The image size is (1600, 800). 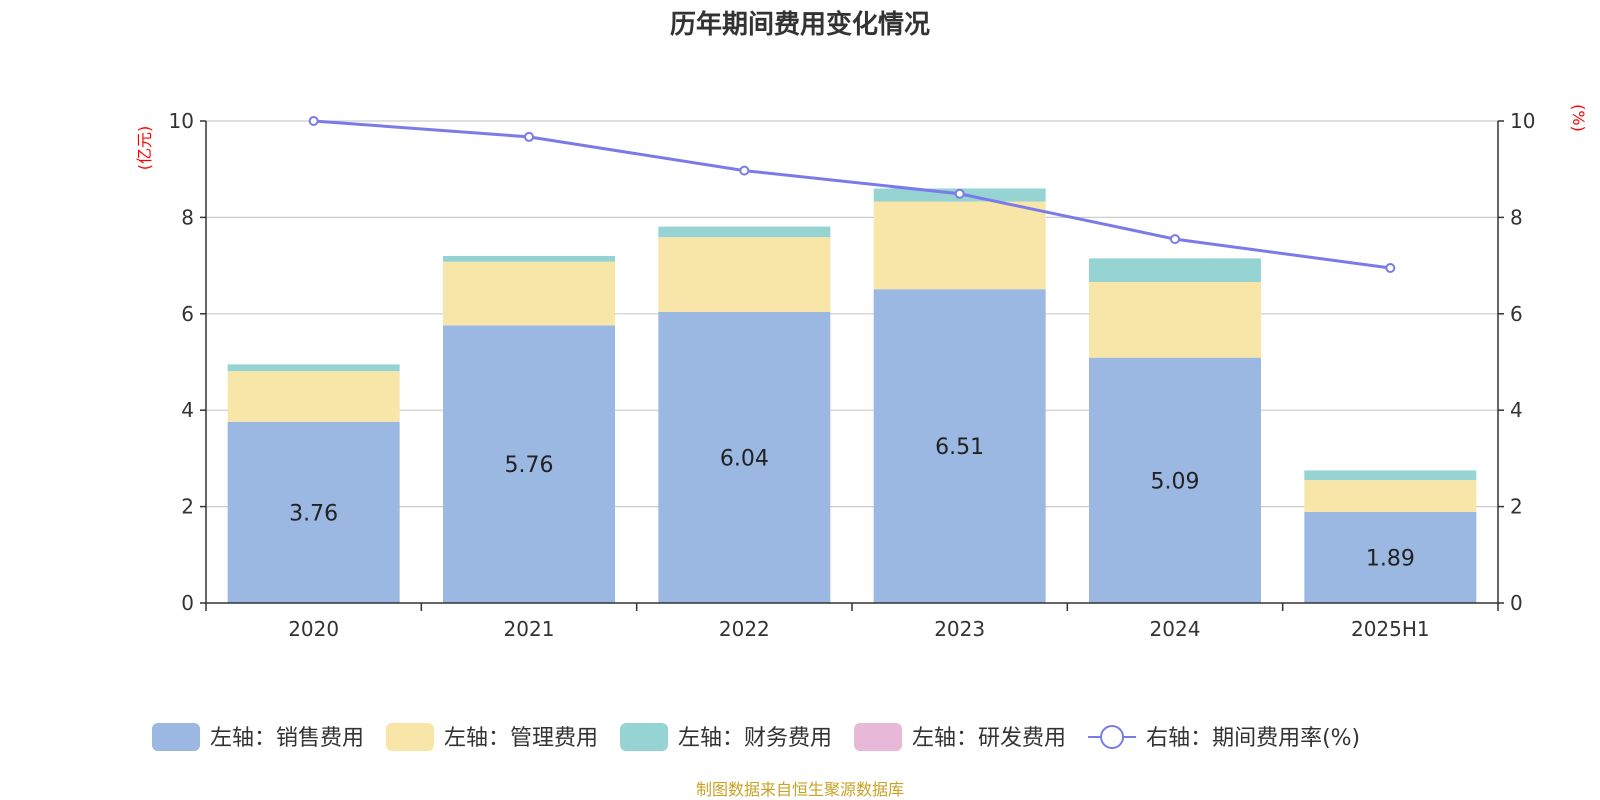 What do you see at coordinates (1390, 629) in the screenshot?
I see `x-tick-label: 2025H1` at bounding box center [1390, 629].